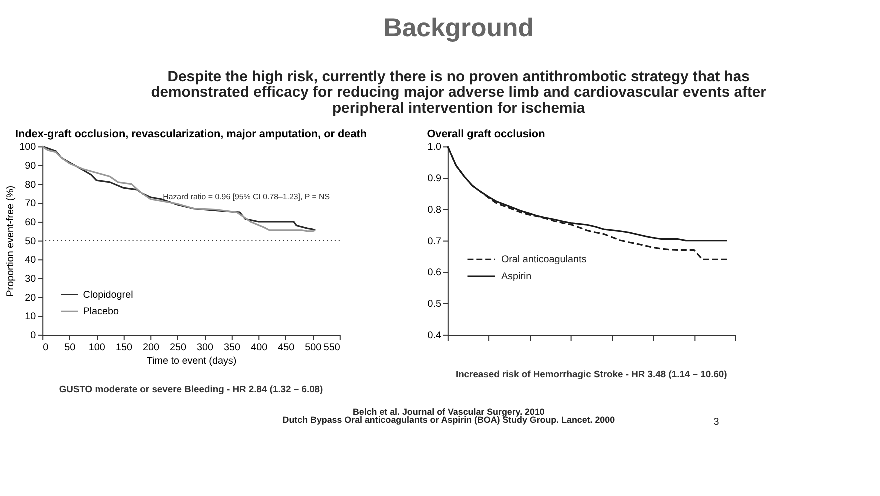 This screenshot has height=496, width=880. I want to click on x-tick-label: 450, so click(287, 348).